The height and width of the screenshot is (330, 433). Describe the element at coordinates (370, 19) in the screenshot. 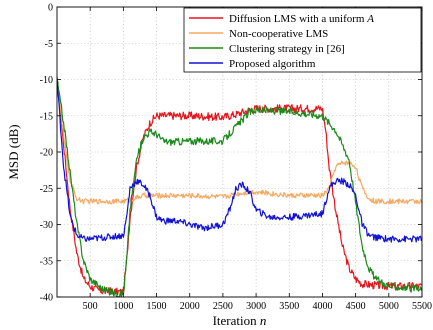

I see `legend-label-var: A` at that location.